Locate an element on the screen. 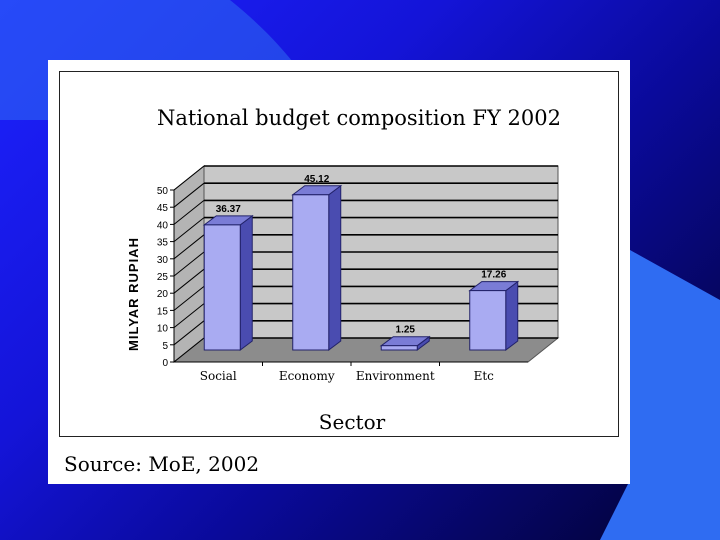 The width and height of the screenshot is (720, 540). x-tick-label: Etc is located at coordinates (484, 376).